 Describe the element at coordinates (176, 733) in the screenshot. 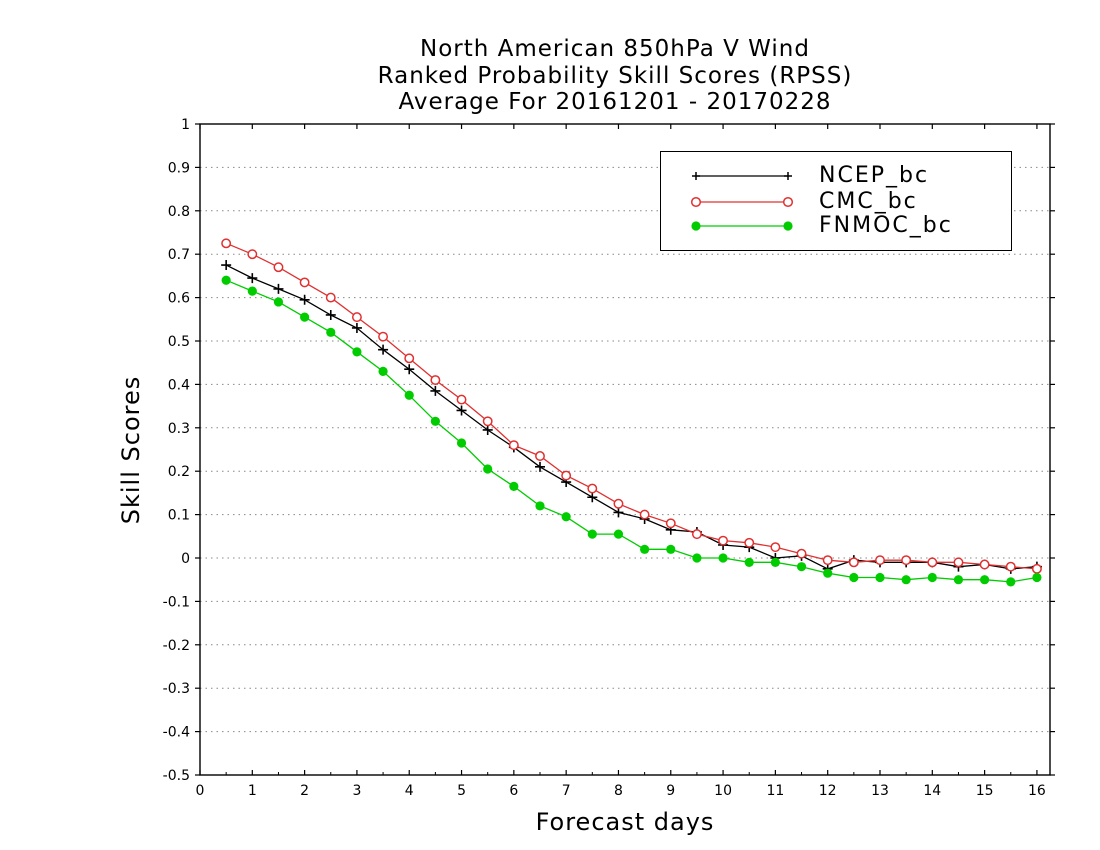

I see `y-tick-label: -0.4` at that location.